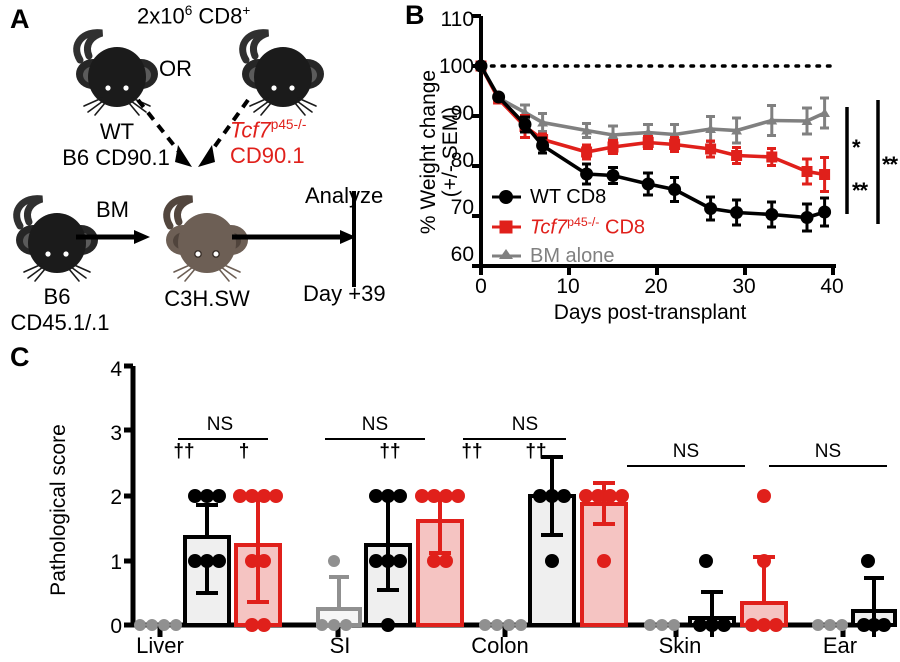  I want to click on mouse-icon-wt, so click(115, 72).